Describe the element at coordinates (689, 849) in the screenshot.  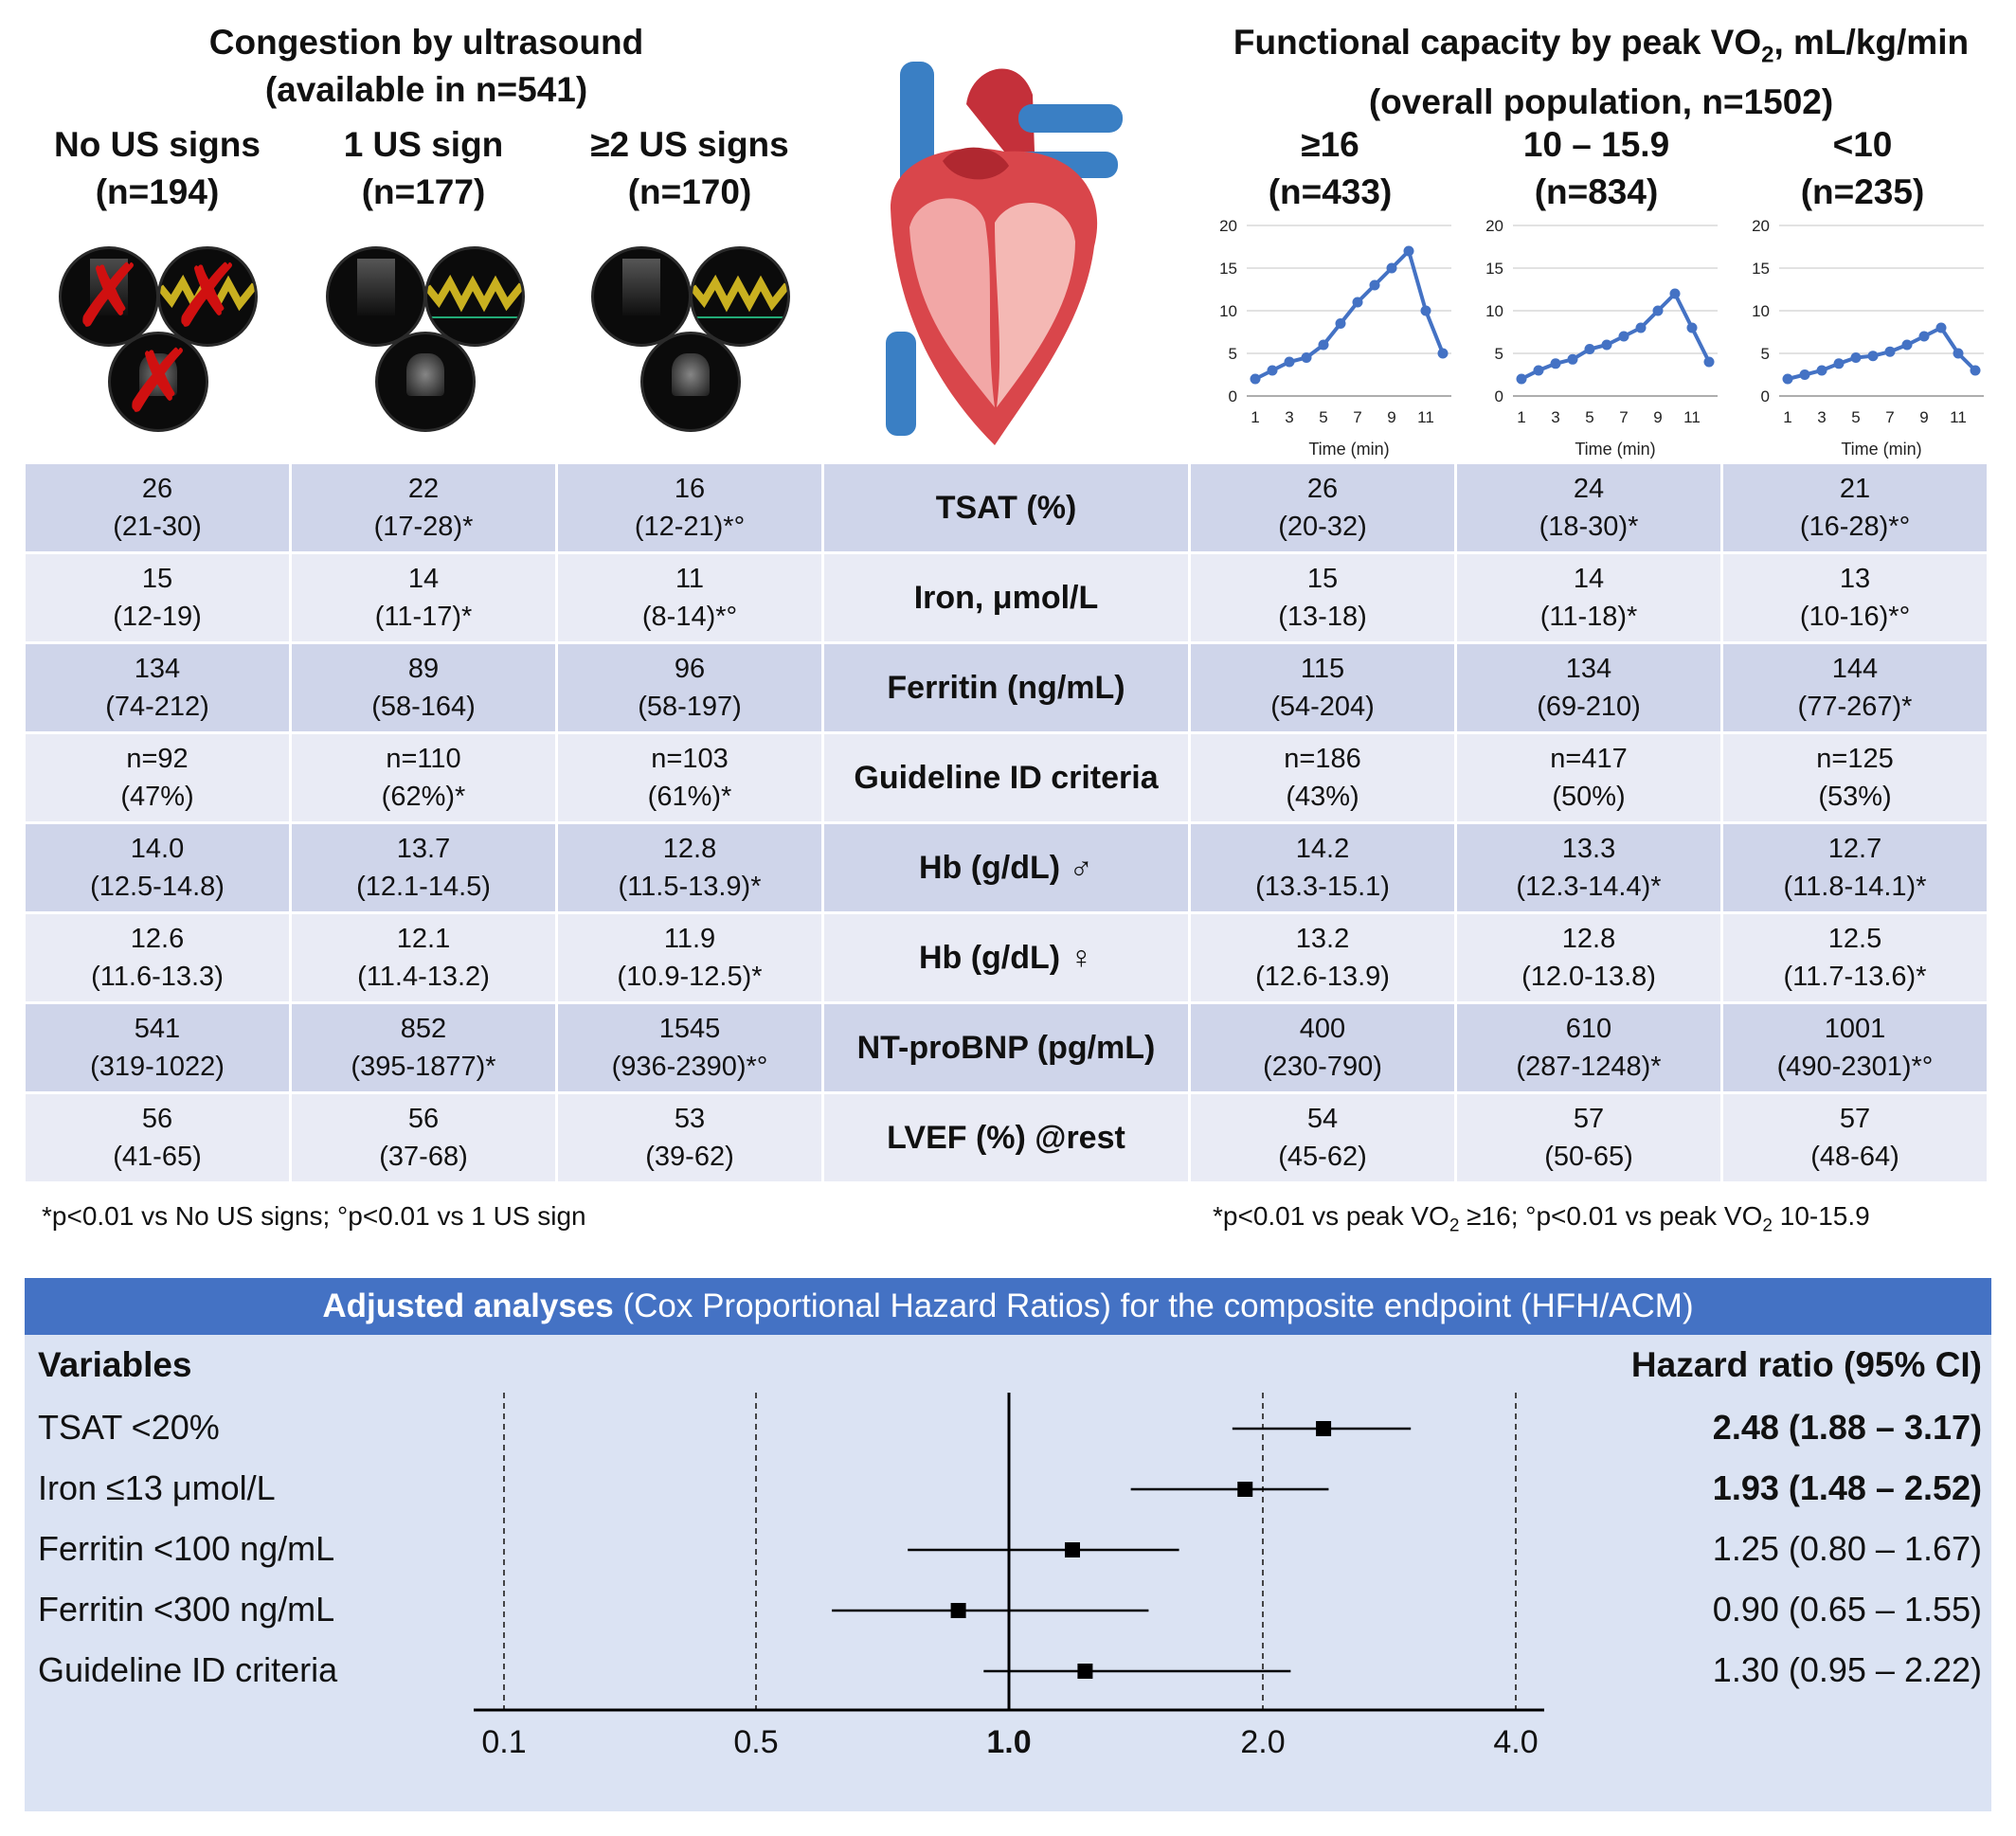
I see `cell-median: 12.8` at that location.